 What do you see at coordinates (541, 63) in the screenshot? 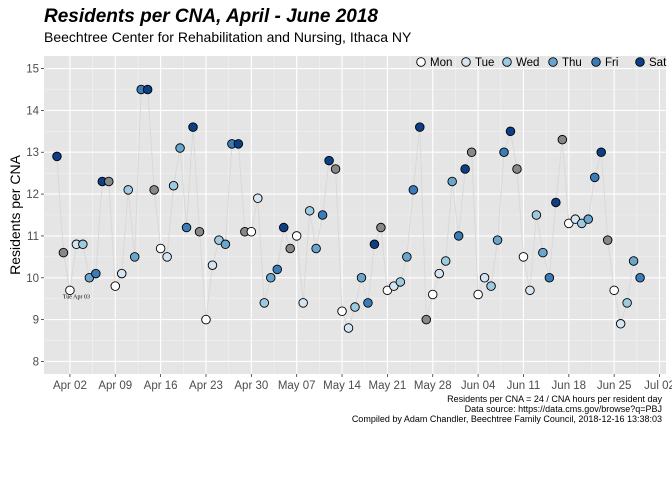
I see `legend: Mon Tue Wed Thu Fri Sat` at bounding box center [541, 63].